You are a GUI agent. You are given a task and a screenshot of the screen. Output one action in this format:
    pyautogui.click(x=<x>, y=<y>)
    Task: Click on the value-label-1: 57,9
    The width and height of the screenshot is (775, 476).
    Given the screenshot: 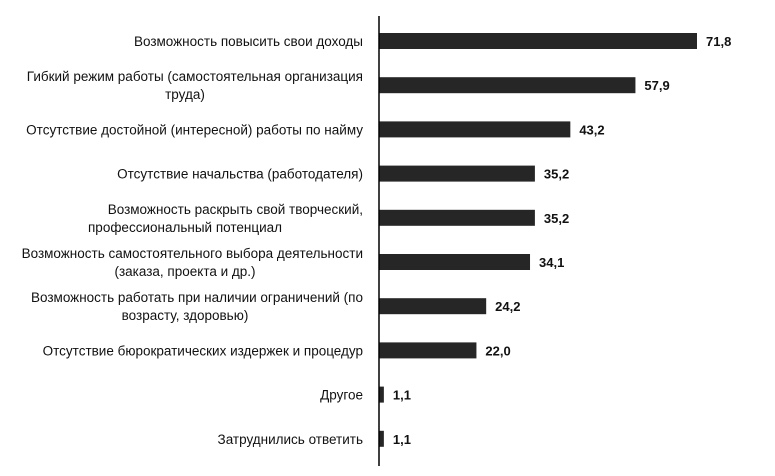 What is the action you would take?
    pyautogui.click(x=656, y=85)
    